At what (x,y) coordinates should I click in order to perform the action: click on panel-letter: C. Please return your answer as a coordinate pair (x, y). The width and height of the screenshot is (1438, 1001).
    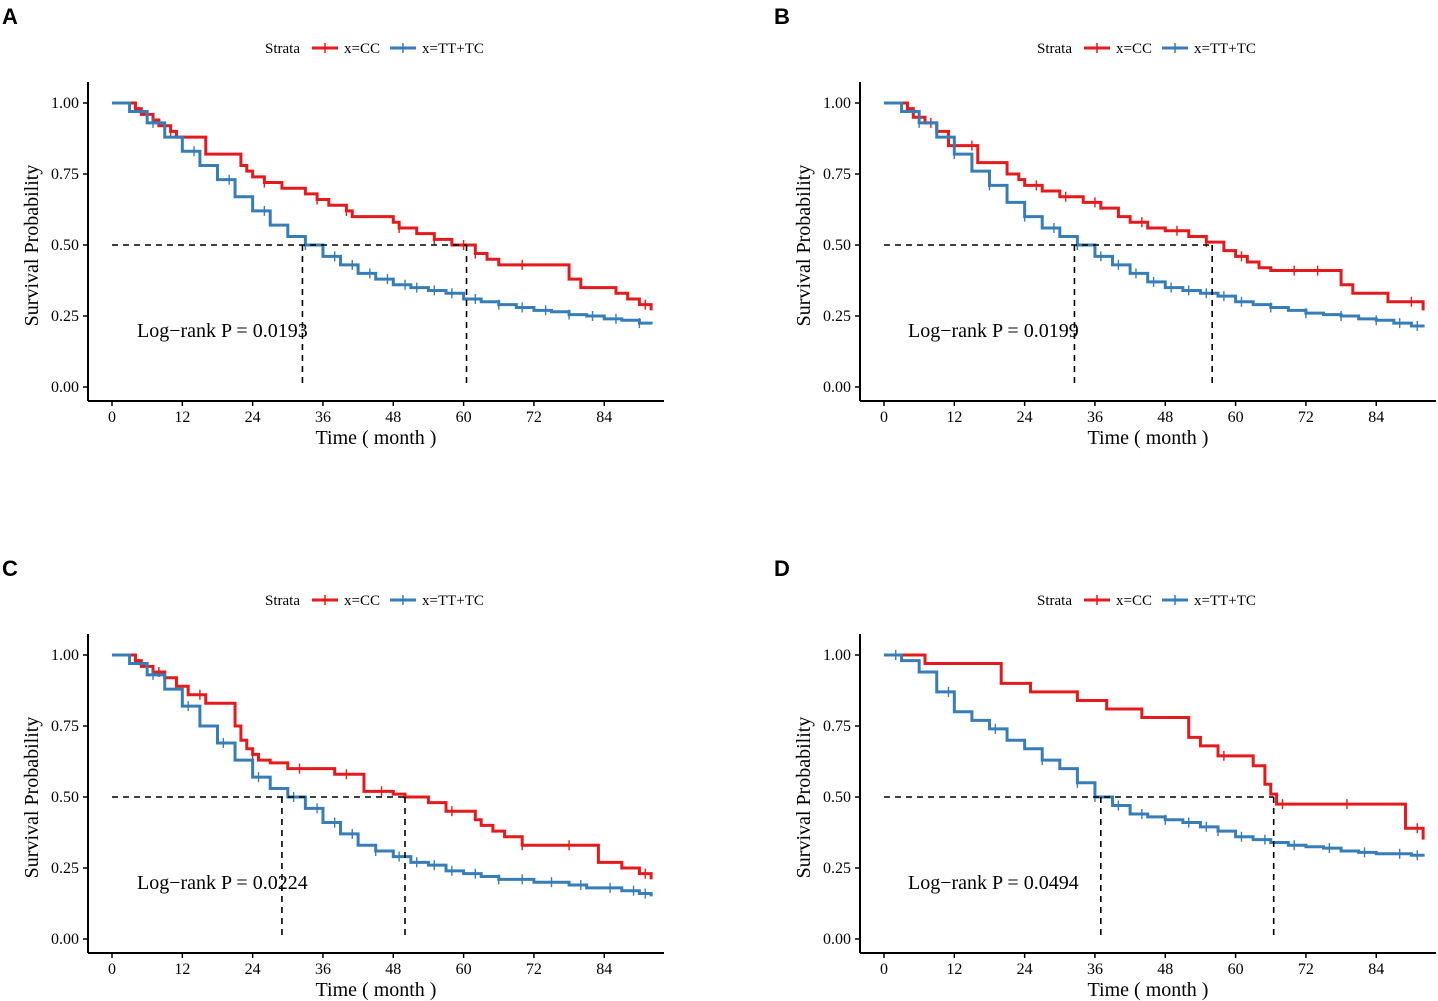
    Looking at the image, I should click on (10, 568).